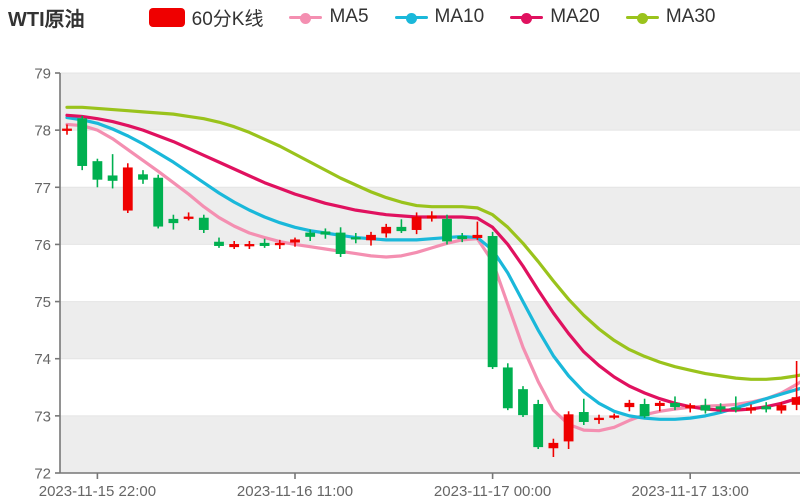 Image resolution: width=800 pixels, height=501 pixels. I want to click on x-axis-label: 2023-11-17 00:00, so click(492, 491).